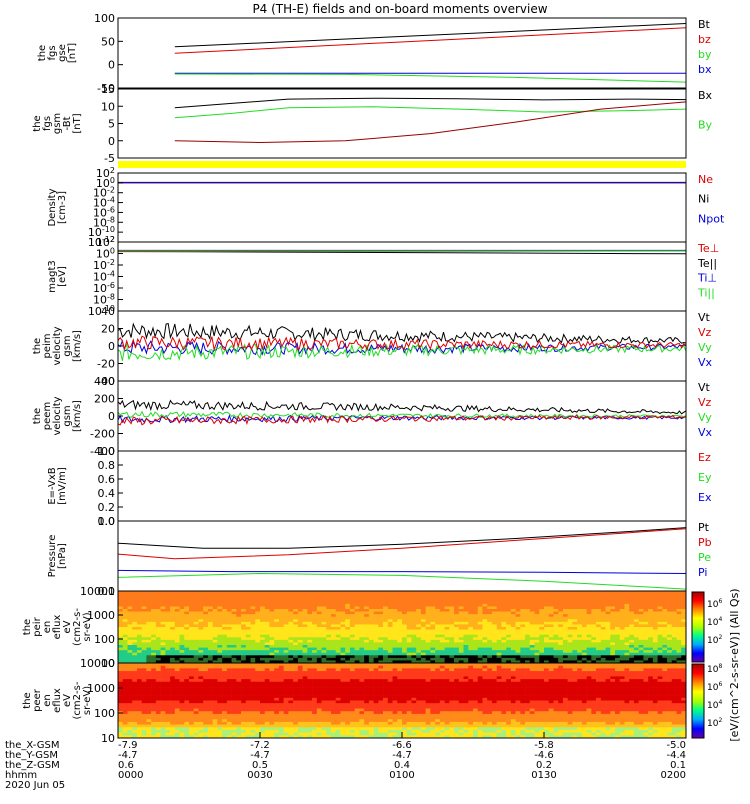  What do you see at coordinates (703, 199) in the screenshot?
I see `legend-ni: Ni` at bounding box center [703, 199].